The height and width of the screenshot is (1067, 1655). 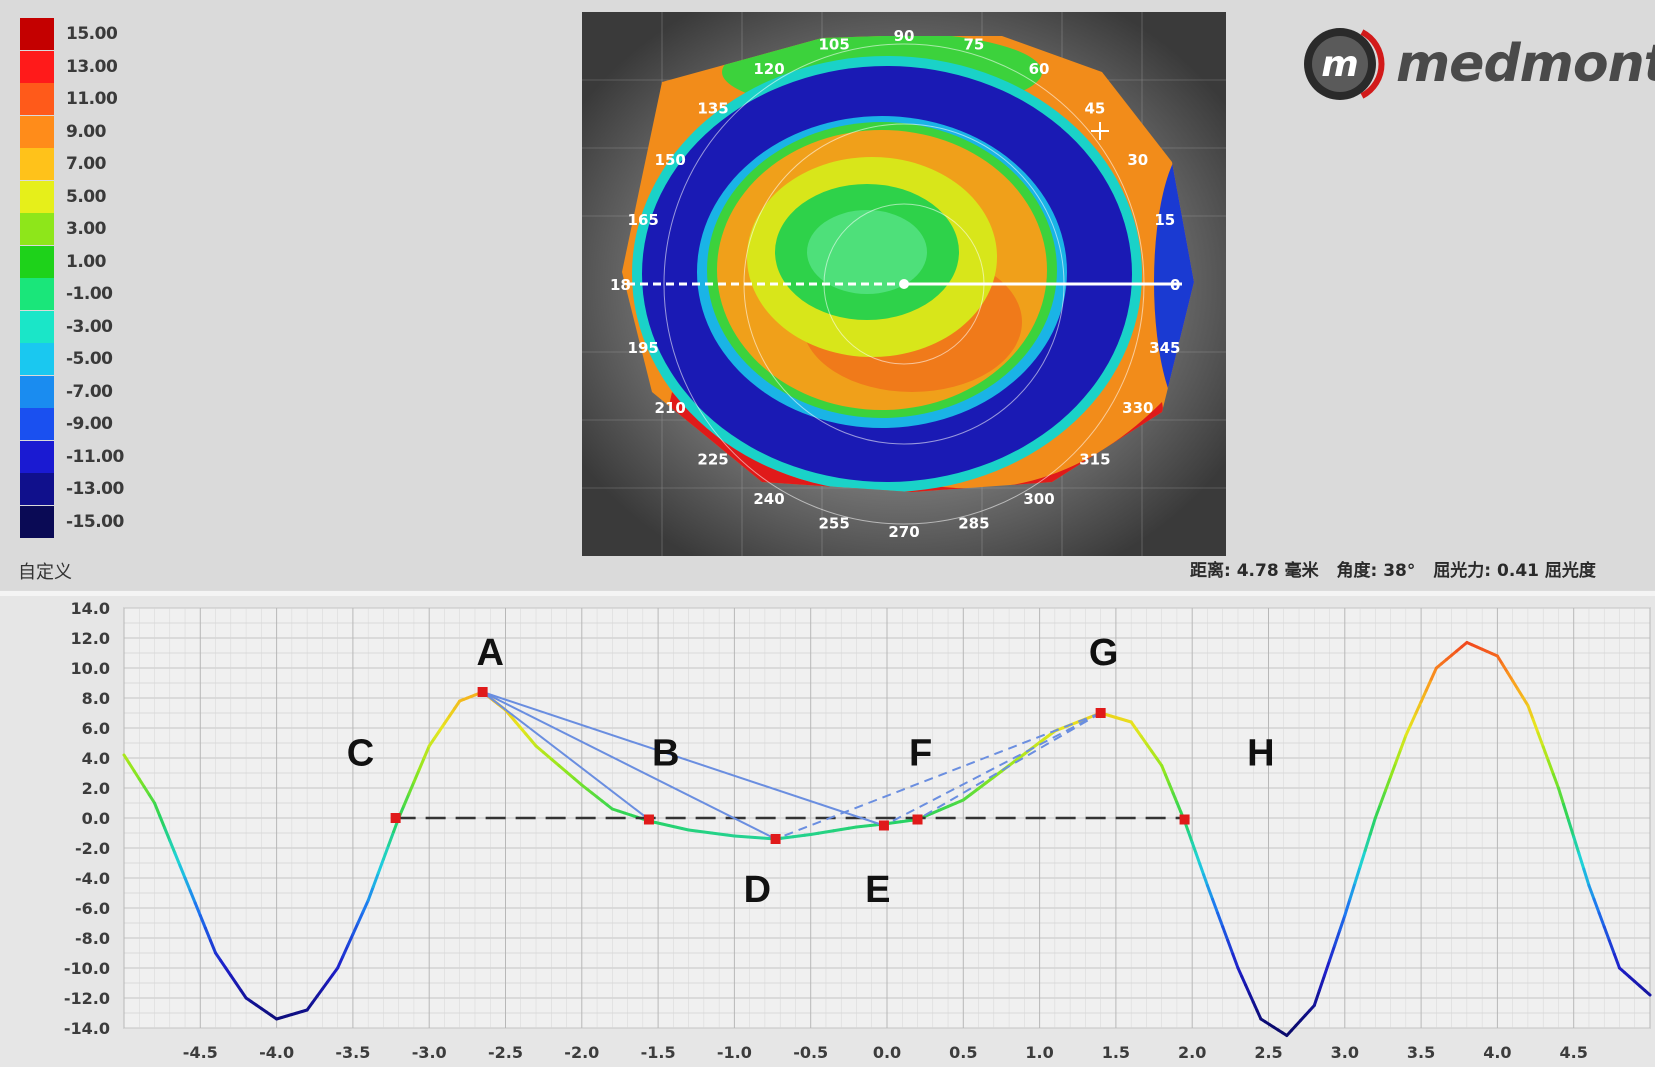 I want to click on map-angle-label: 120, so click(x=768, y=69).